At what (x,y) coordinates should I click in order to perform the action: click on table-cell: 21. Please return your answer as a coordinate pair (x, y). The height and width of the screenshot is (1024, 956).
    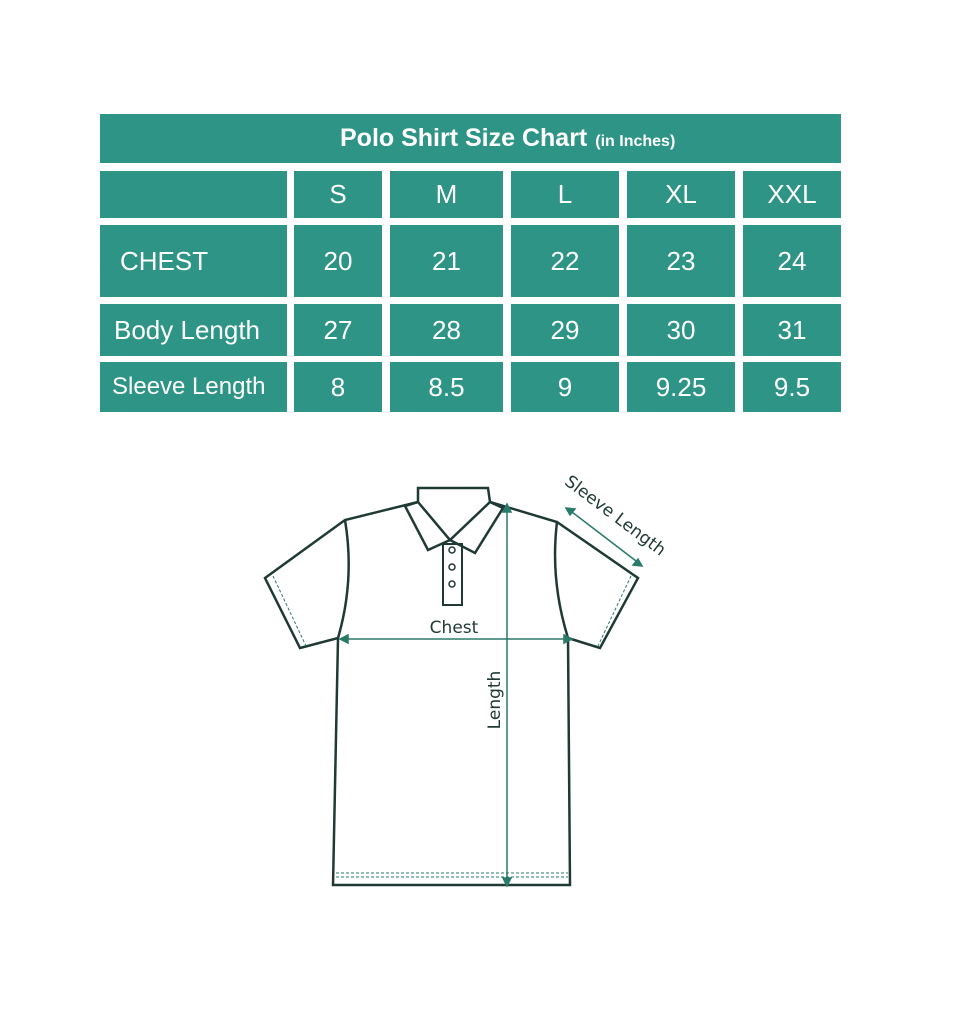
    Looking at the image, I should click on (446, 261).